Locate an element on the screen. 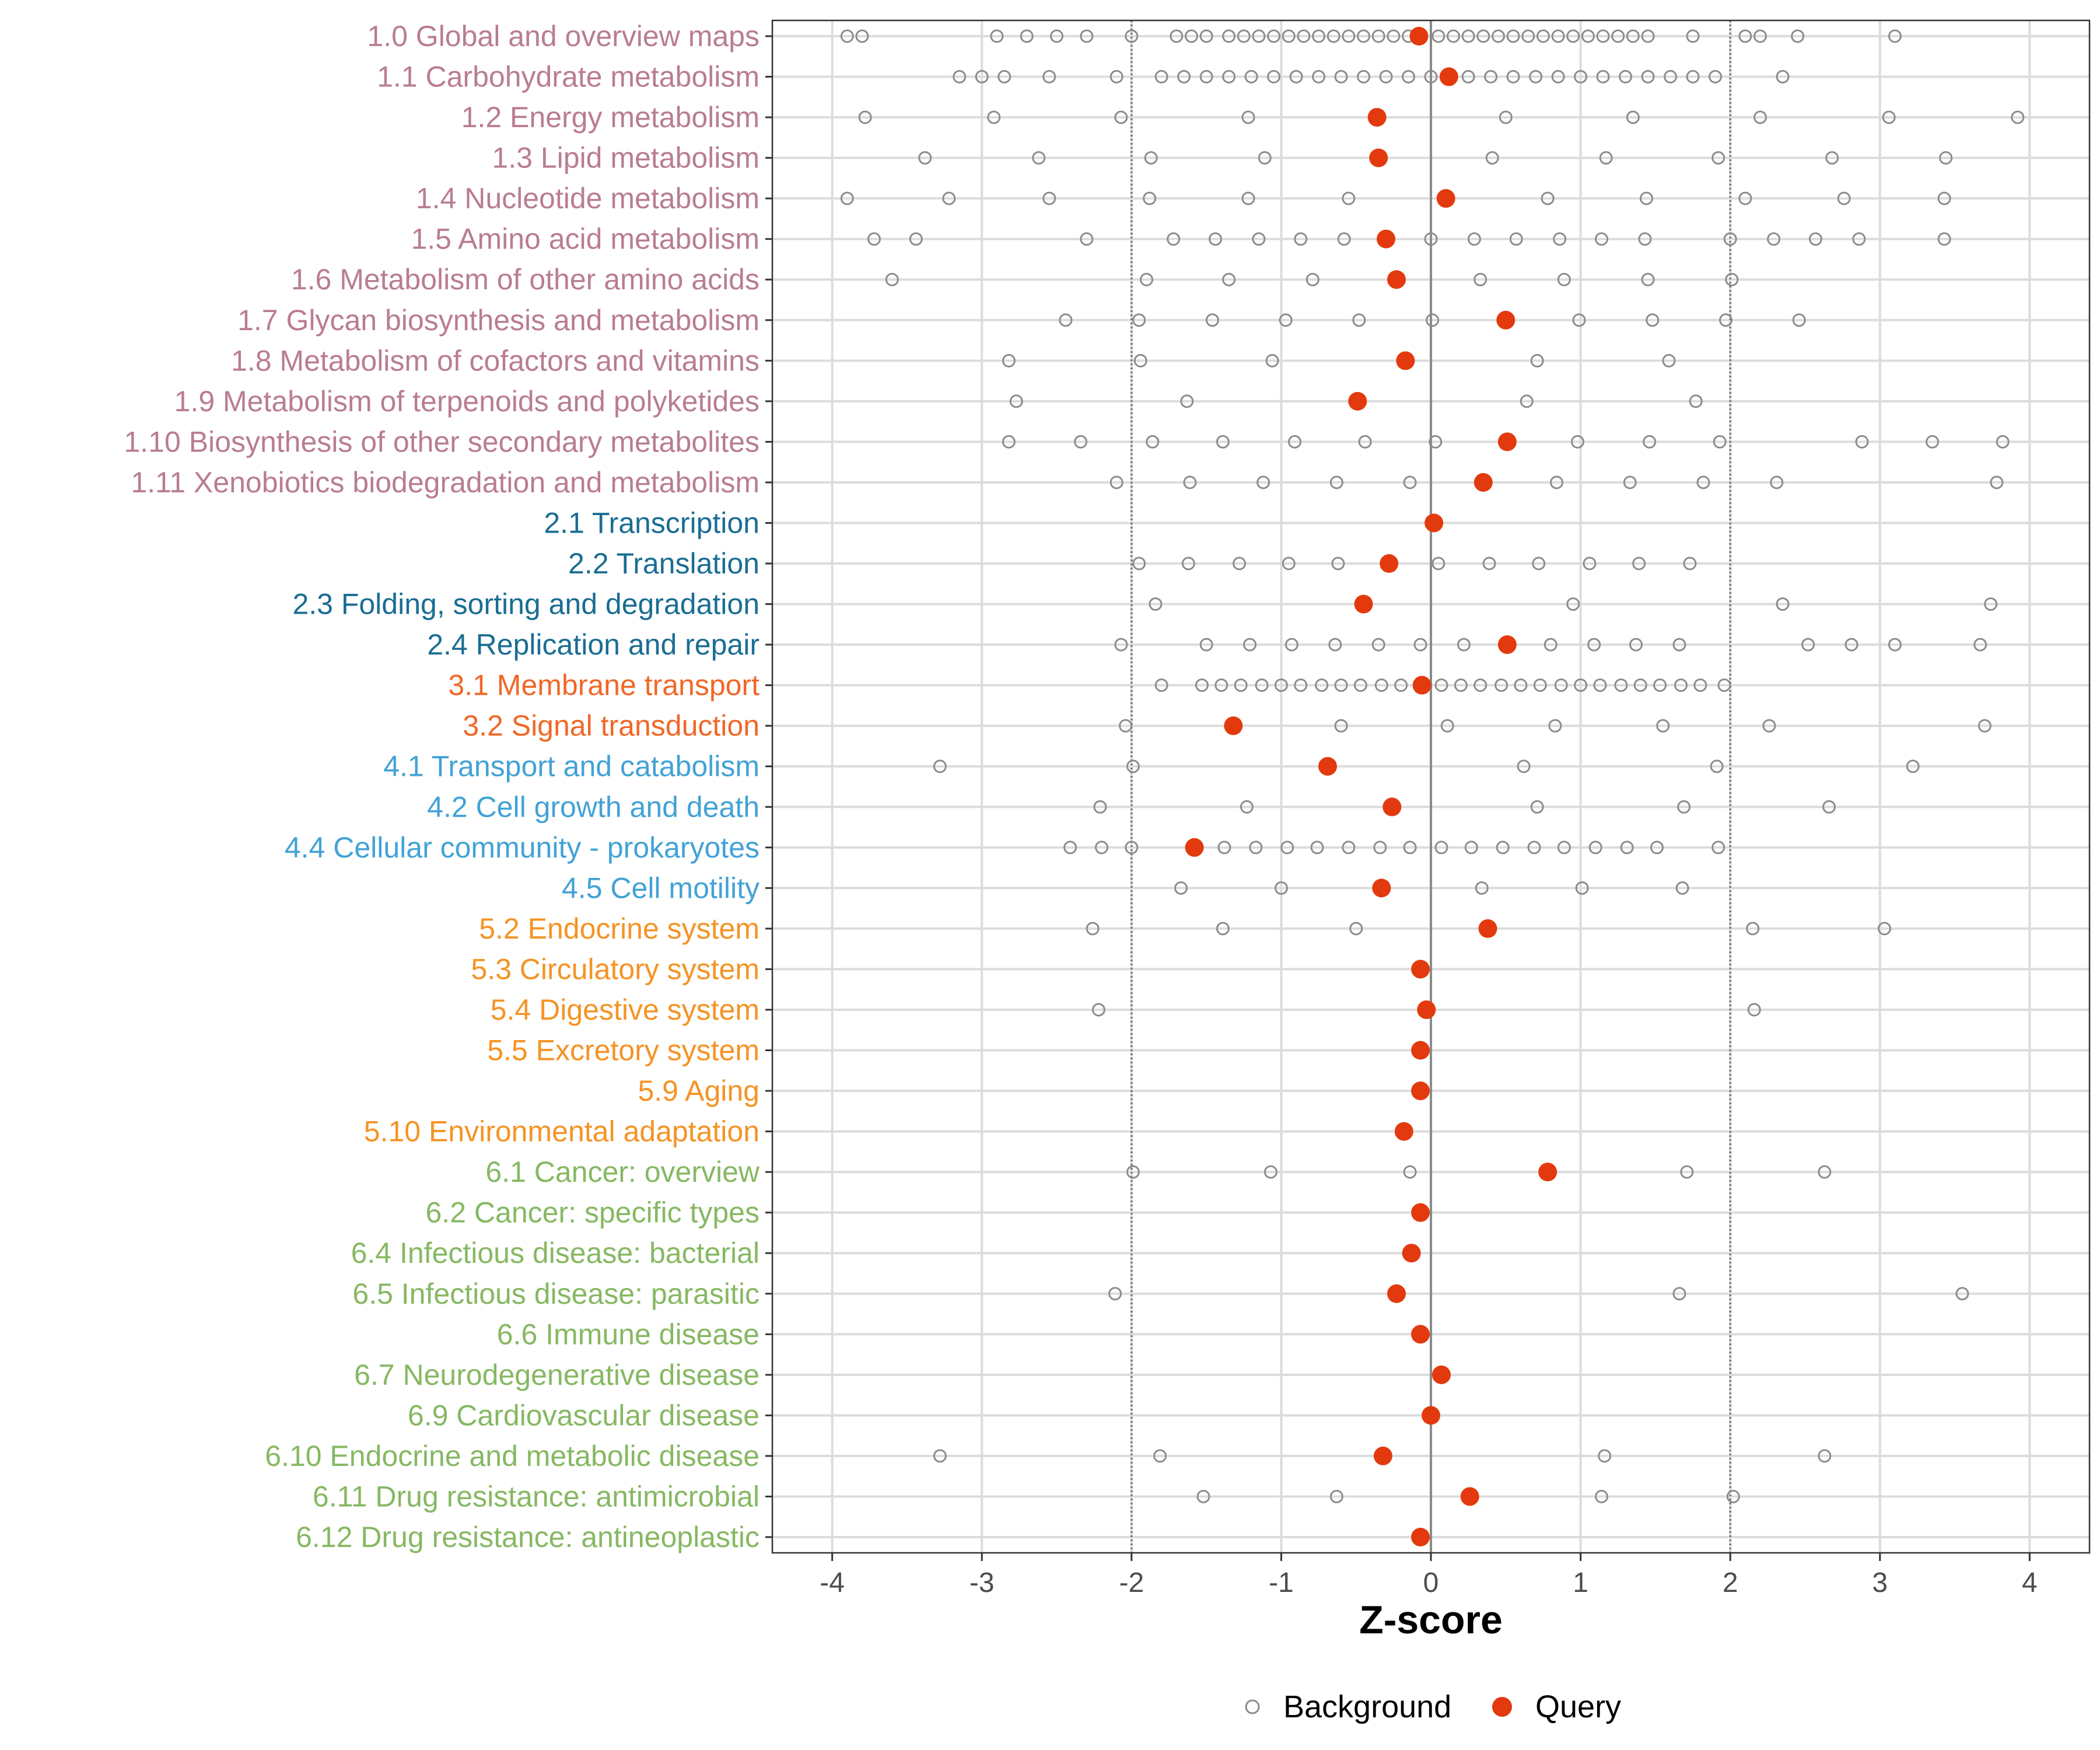 This screenshot has width=2100, height=1750. category-label: 4.5 Cell motility is located at coordinates (661, 888).